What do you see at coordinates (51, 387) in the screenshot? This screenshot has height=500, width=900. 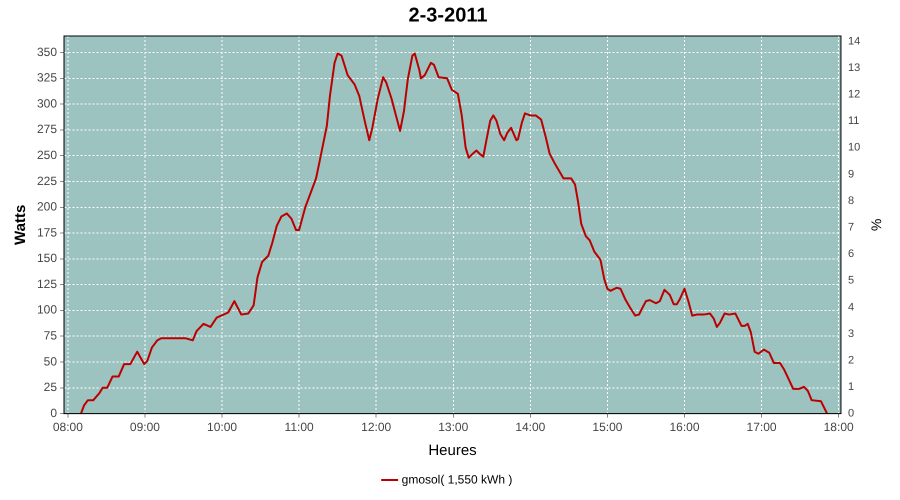 I see `y-tick-label: 25` at bounding box center [51, 387].